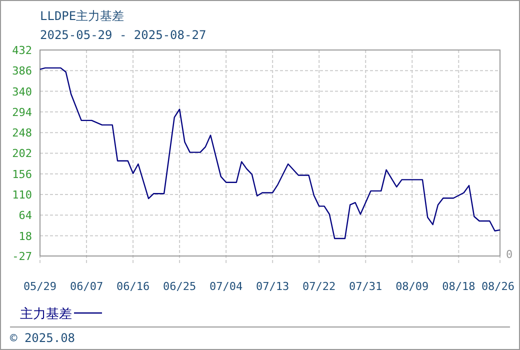  What do you see at coordinates (22, 256) in the screenshot?
I see `y-tick-label: -27` at bounding box center [22, 256].